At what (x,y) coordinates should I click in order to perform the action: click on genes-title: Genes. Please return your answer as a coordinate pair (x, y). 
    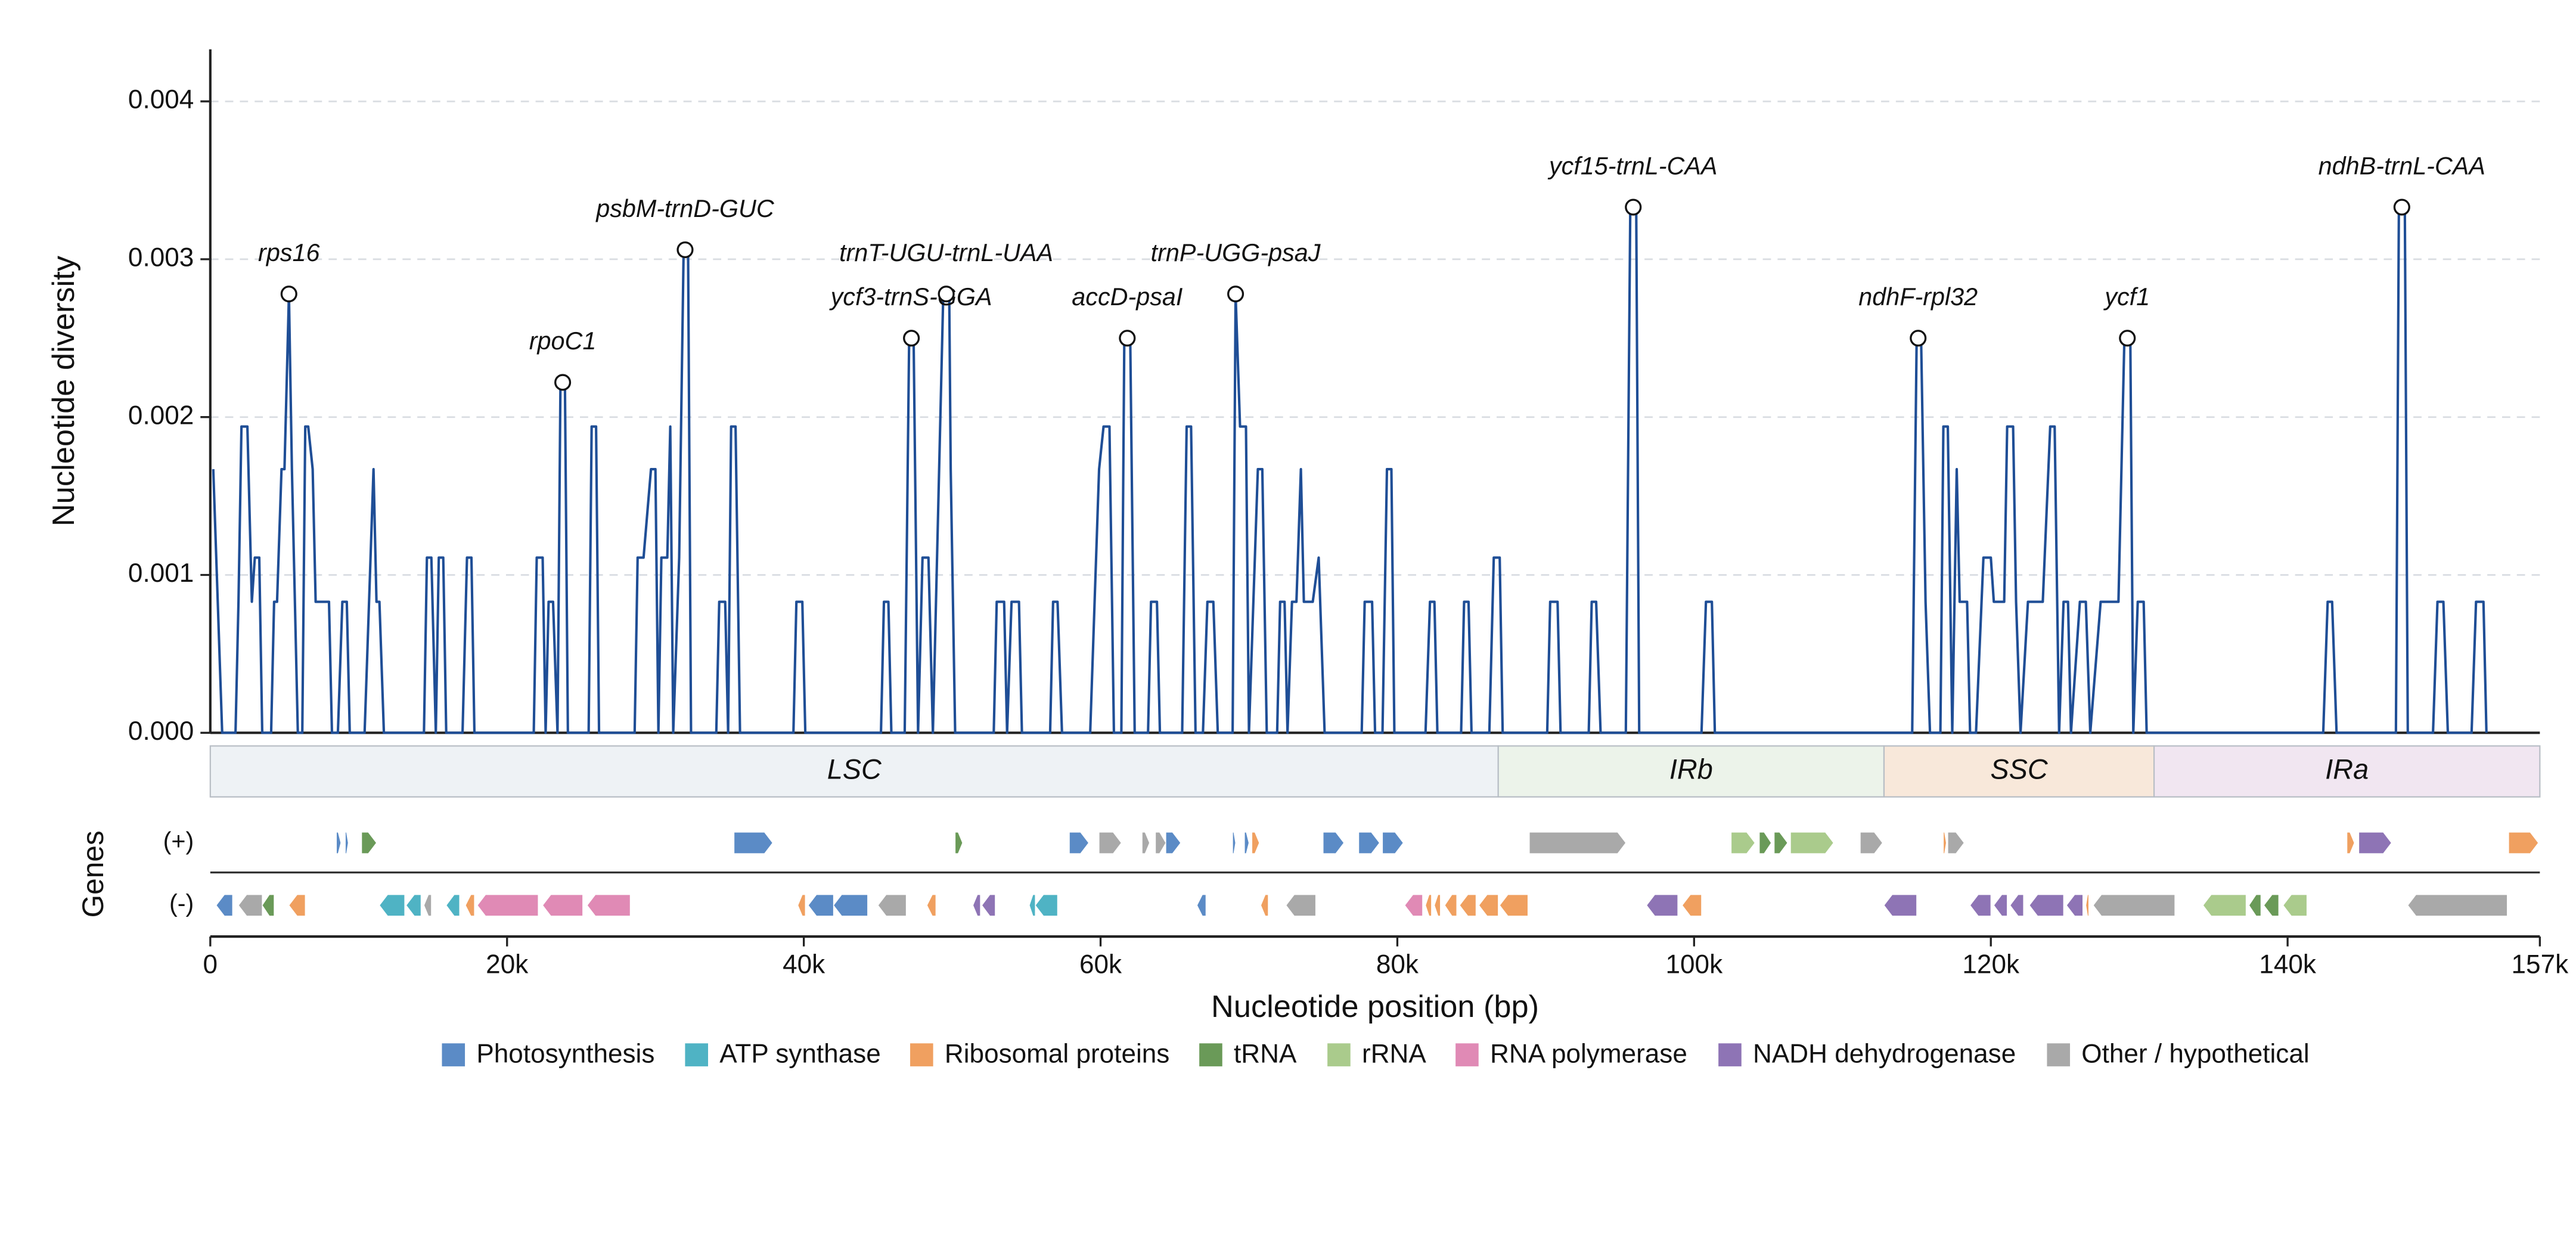
    Looking at the image, I should click on (93, 873).